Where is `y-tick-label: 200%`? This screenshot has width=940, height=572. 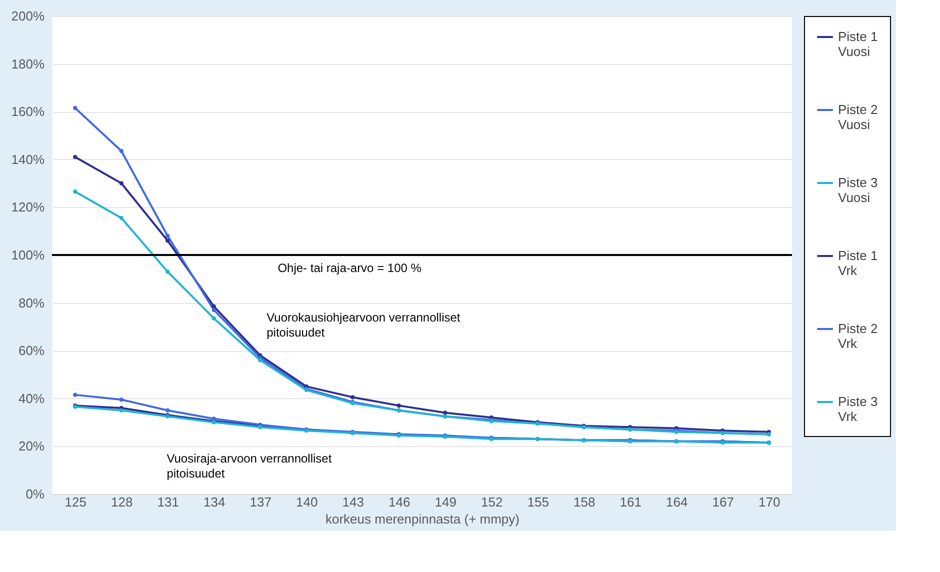
y-tick-label: 200% is located at coordinates (28, 16).